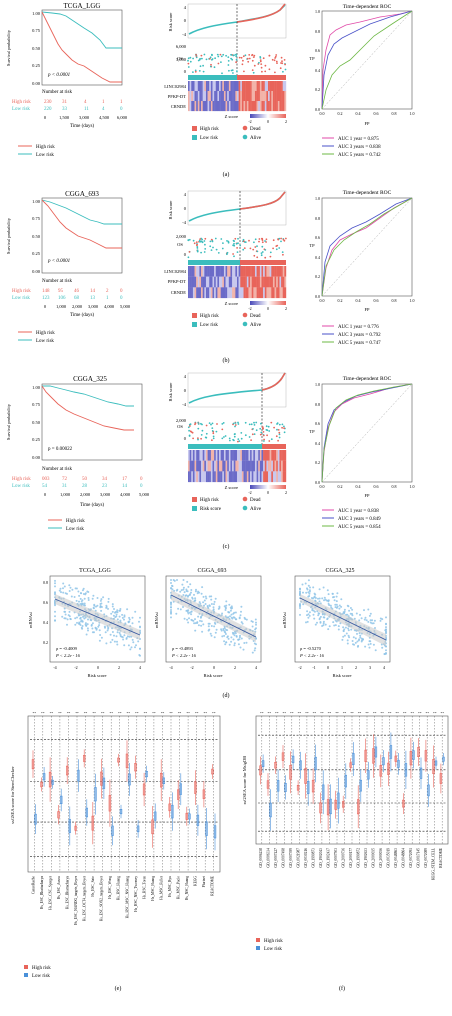 This screenshot has height=1016, width=452. What do you see at coordinates (92, 505) in the screenshot?
I see `km-xlabel: Time (days)` at bounding box center [92, 505].